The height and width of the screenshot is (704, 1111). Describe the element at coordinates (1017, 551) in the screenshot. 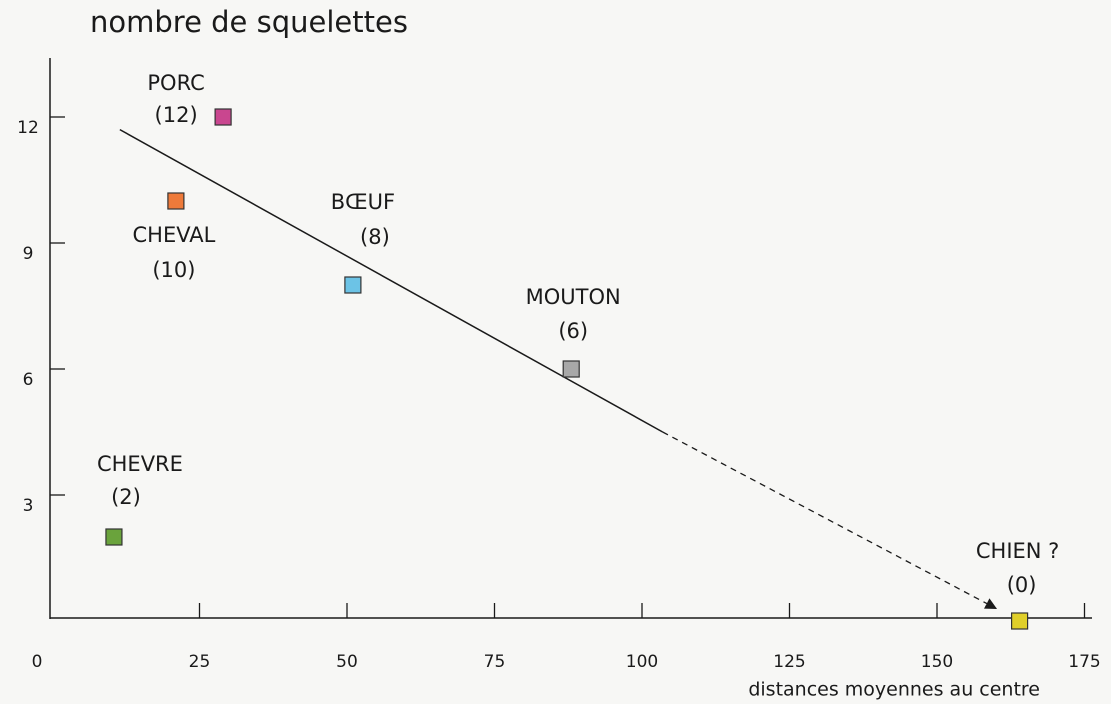

I see `point-name: CHIEN ?` at that location.